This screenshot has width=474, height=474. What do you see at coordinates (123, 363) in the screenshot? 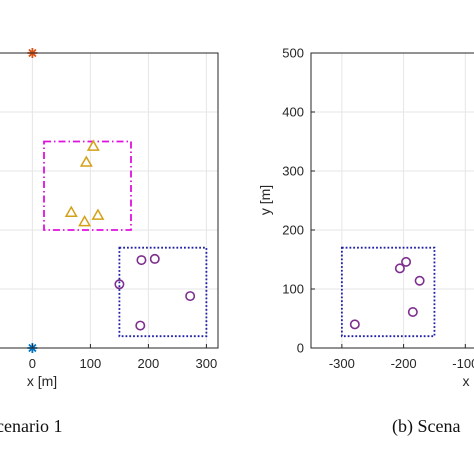
I see `panel-a-tick-labels: 0 100 200 300` at bounding box center [123, 363].